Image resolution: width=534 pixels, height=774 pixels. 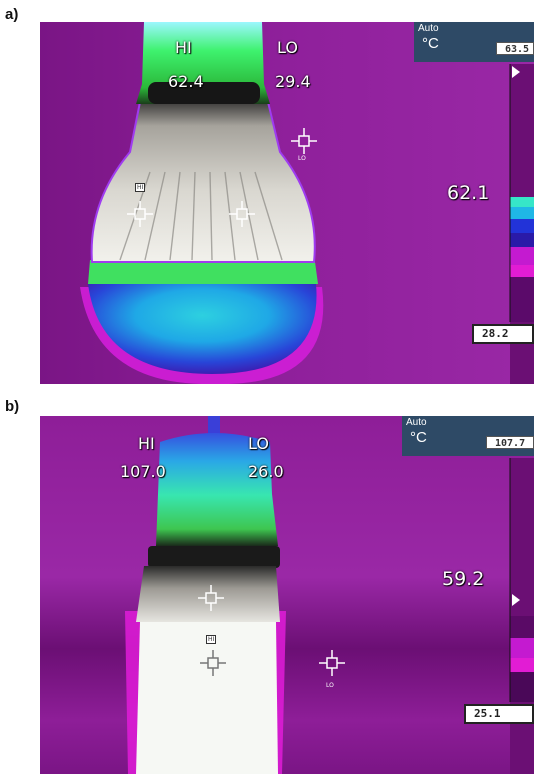 What do you see at coordinates (510, 442) in the screenshot?
I see `scale-max-b: 107.7` at bounding box center [510, 442].